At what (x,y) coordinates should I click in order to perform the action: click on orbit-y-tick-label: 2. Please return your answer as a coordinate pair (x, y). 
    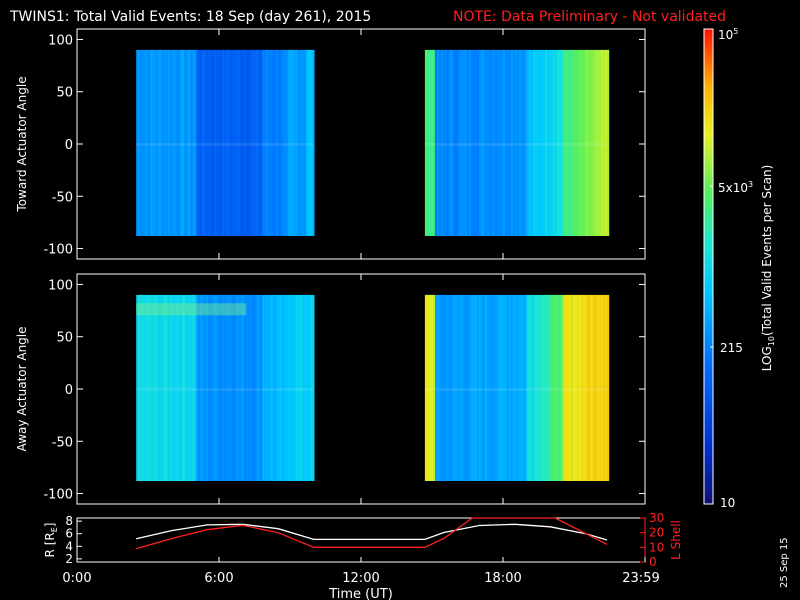
    Looking at the image, I should click on (69, 559).